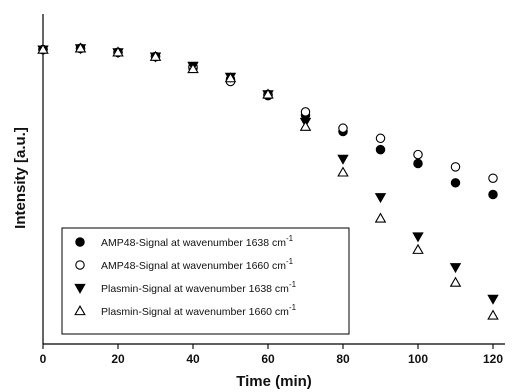 The width and height of the screenshot is (514, 392). I want to click on x-tick-label: 0, so click(43, 359).